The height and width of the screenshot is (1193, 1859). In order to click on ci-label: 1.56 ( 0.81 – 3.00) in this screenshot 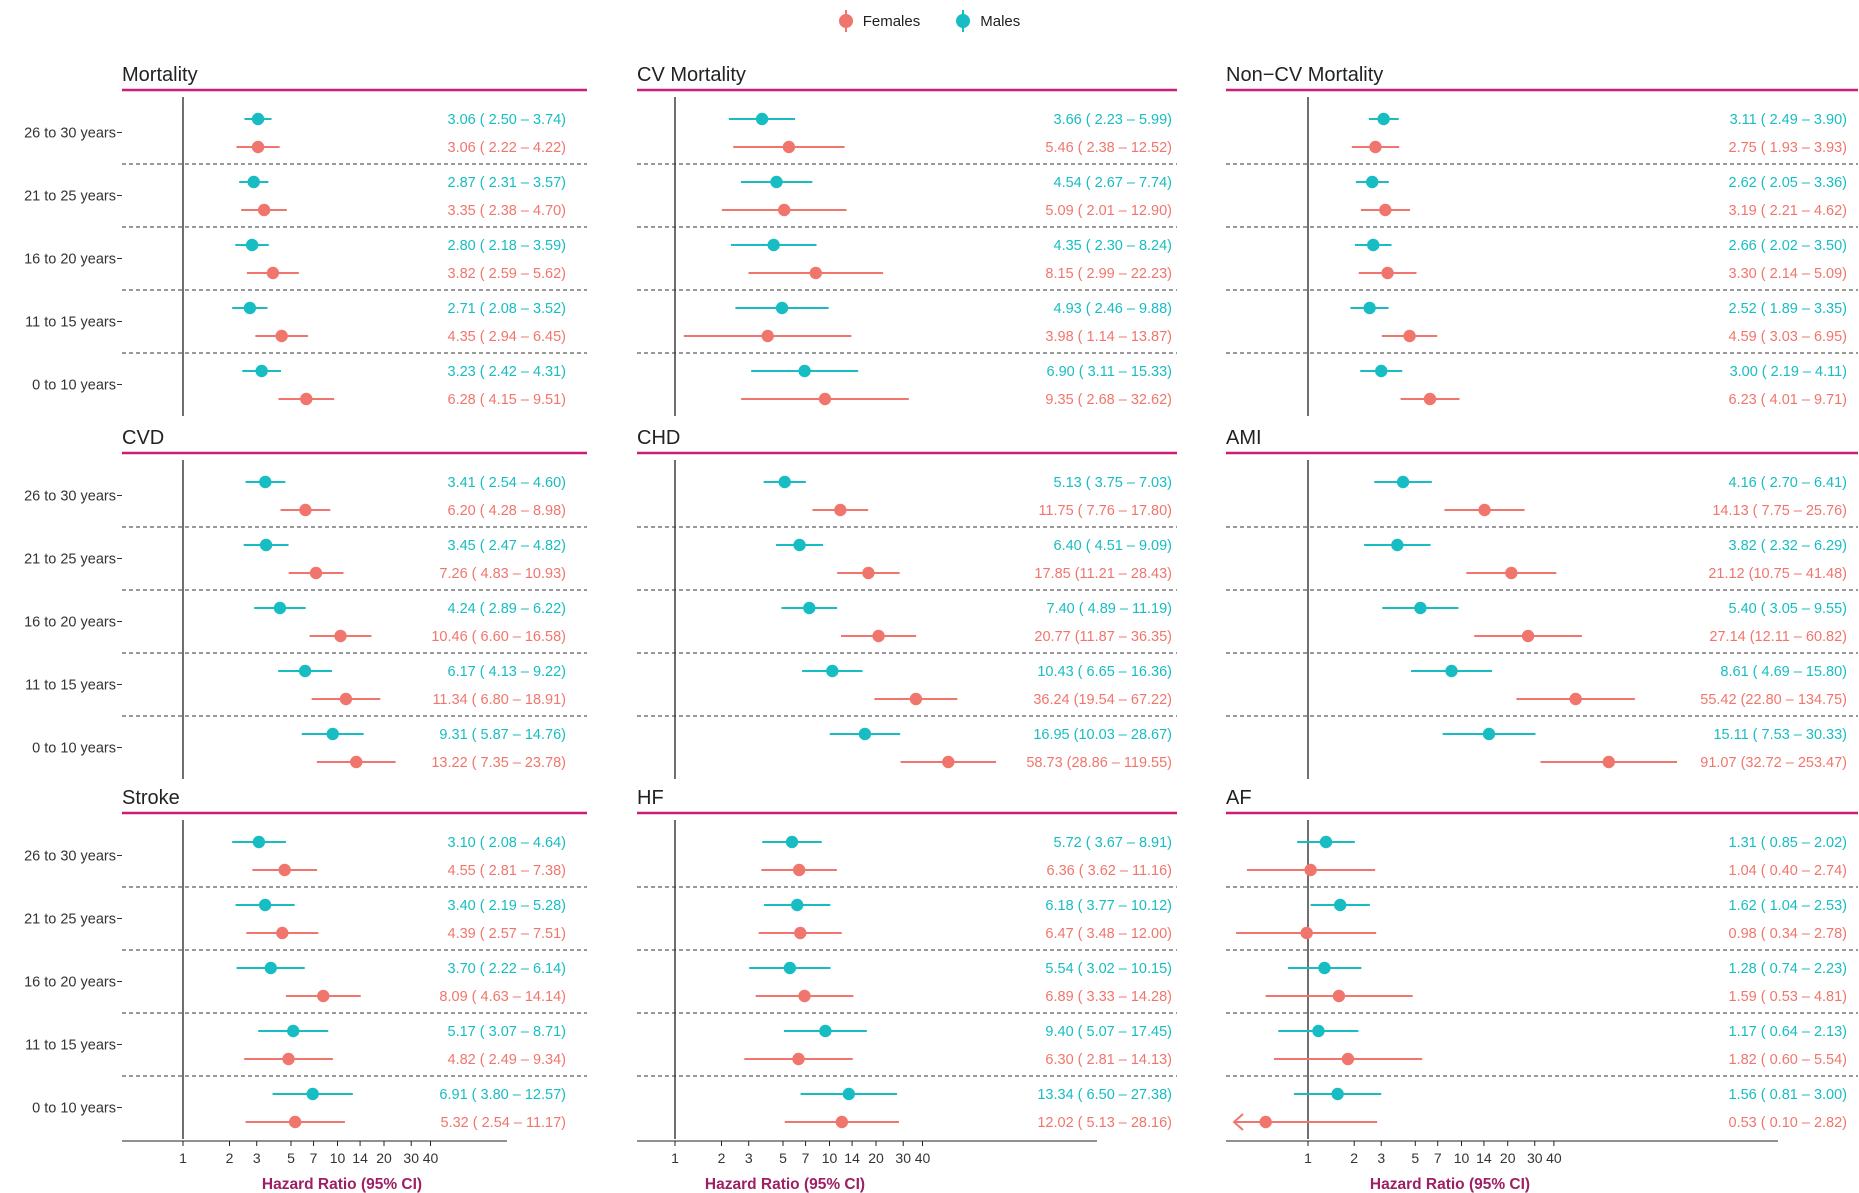, I will do `click(1788, 1095)`.